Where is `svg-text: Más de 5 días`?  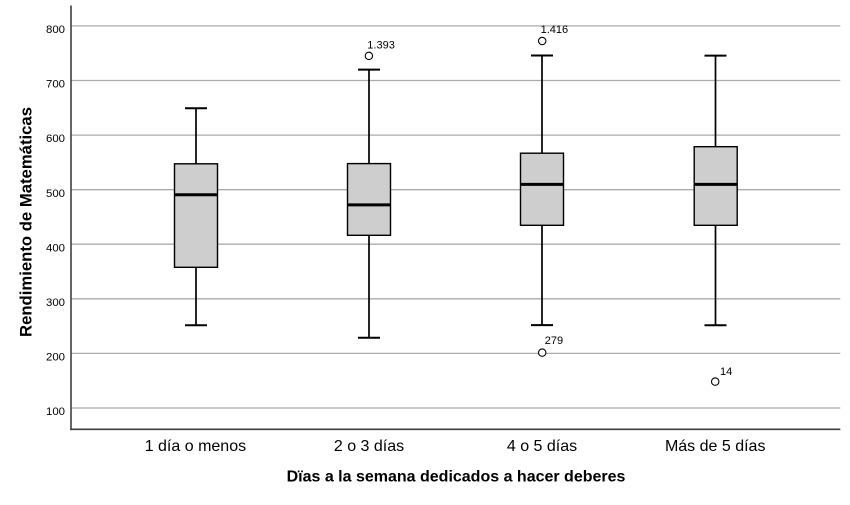 svg-text: Más de 5 días is located at coordinates (715, 446).